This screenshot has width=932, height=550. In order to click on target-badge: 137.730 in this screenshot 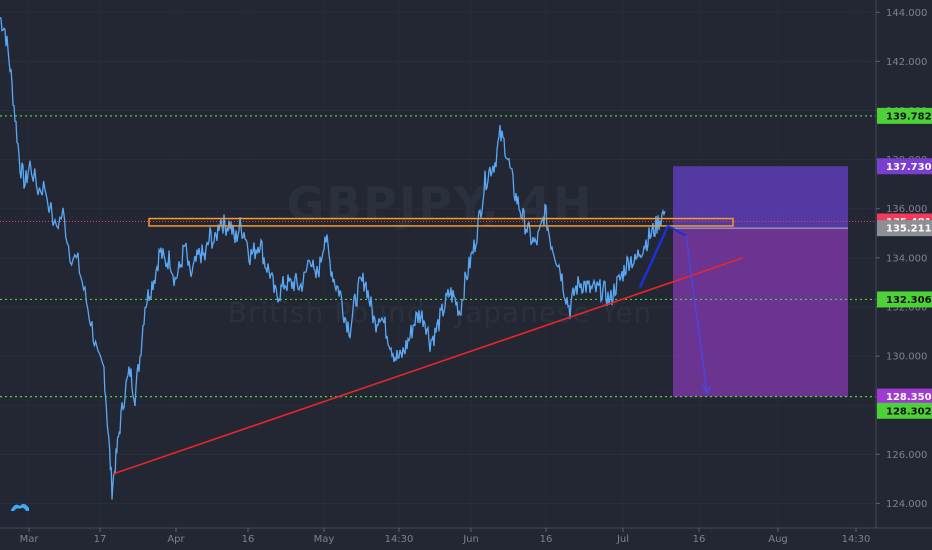, I will do `click(904, 166)`.